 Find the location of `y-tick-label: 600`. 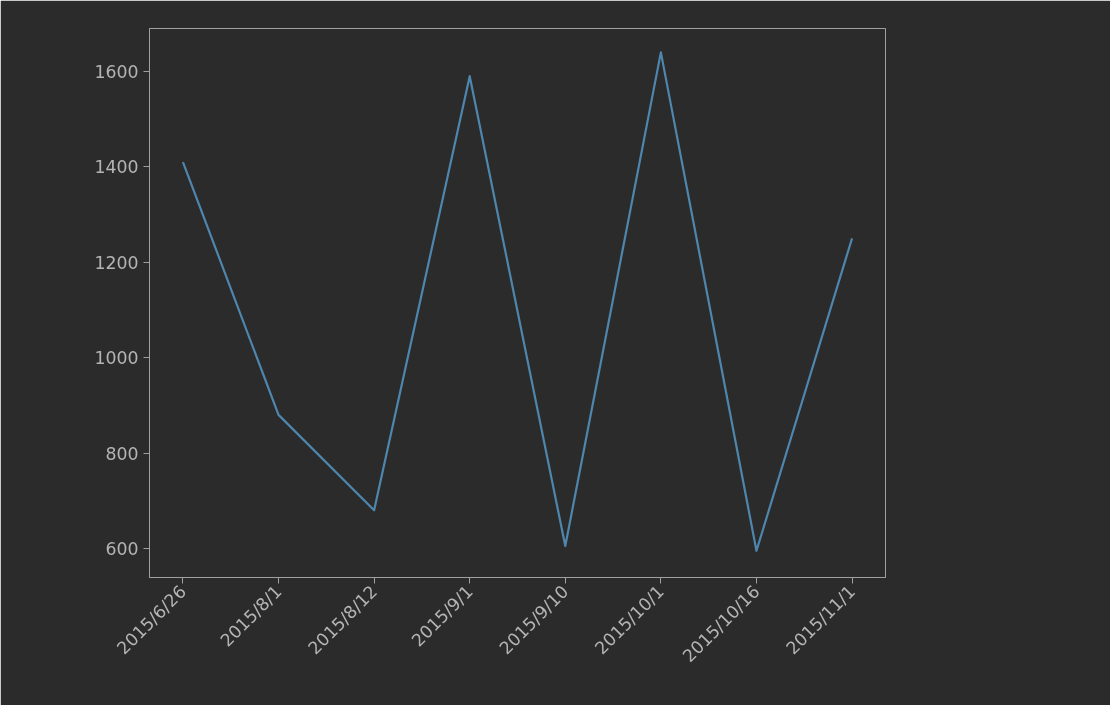

y-tick-label: 600 is located at coordinates (122, 548).